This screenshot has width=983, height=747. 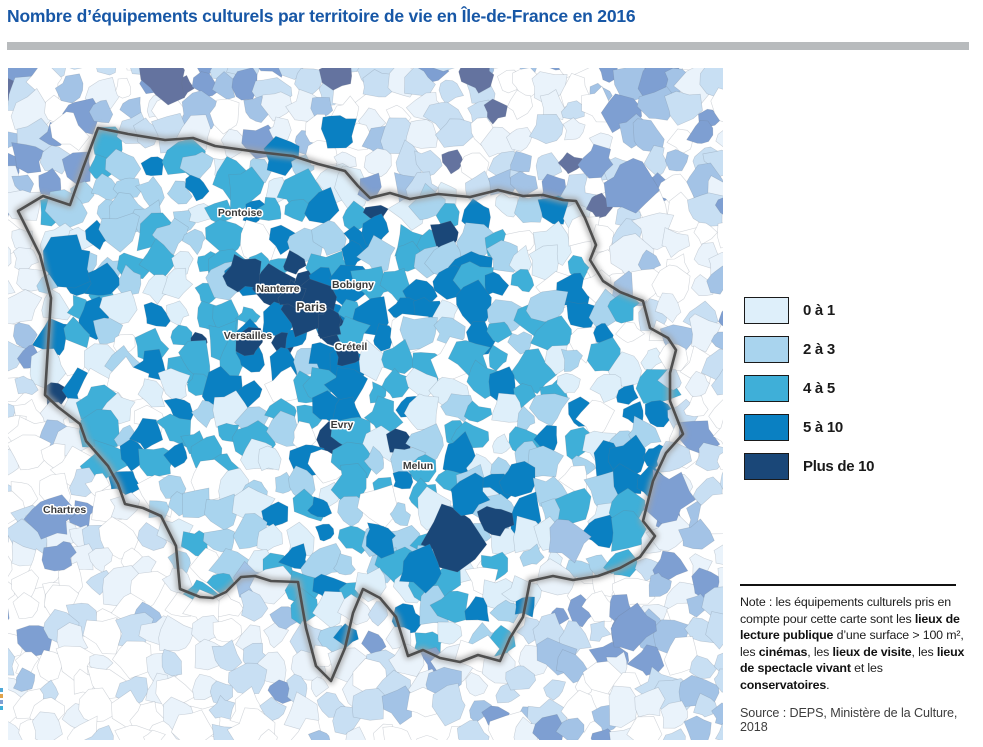 I want to click on city-label-chartres: Chartres, so click(x=64, y=510).